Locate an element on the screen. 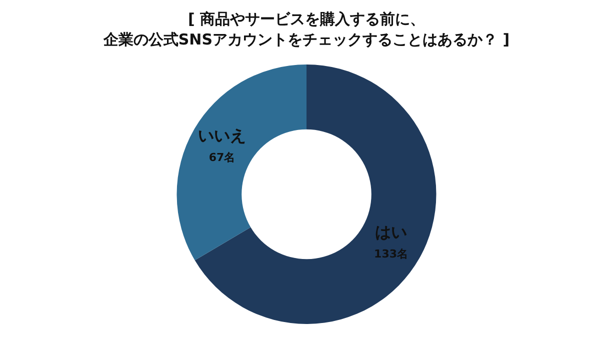  data-label: 67名 is located at coordinates (222, 157).